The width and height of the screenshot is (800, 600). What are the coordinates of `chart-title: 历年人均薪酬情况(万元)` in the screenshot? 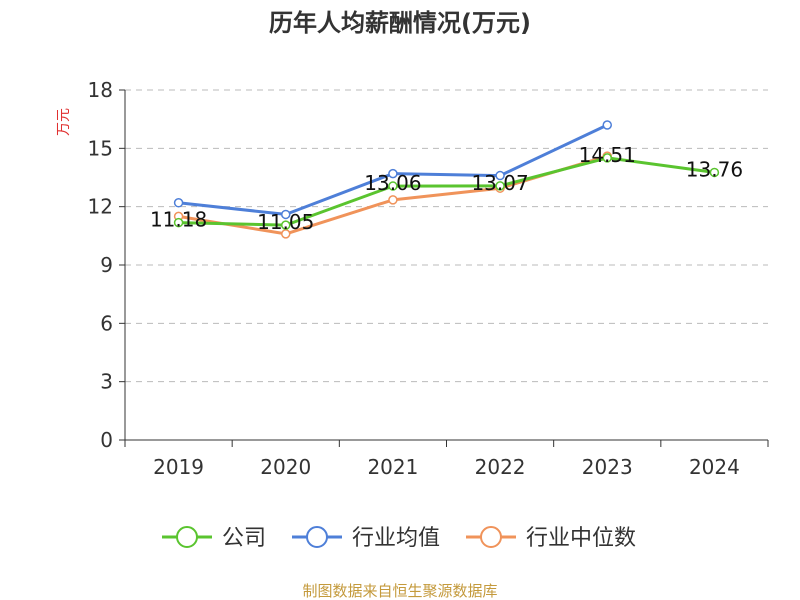 It's located at (400, 23).